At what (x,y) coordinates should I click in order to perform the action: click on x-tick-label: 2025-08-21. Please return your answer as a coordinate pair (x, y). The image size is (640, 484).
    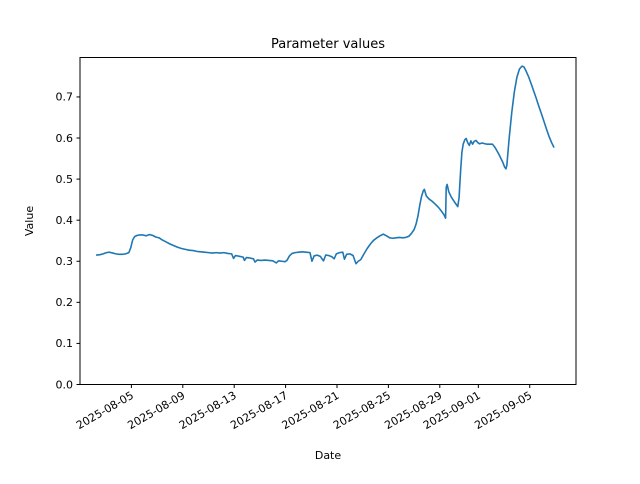
    Looking at the image, I should click on (311, 410).